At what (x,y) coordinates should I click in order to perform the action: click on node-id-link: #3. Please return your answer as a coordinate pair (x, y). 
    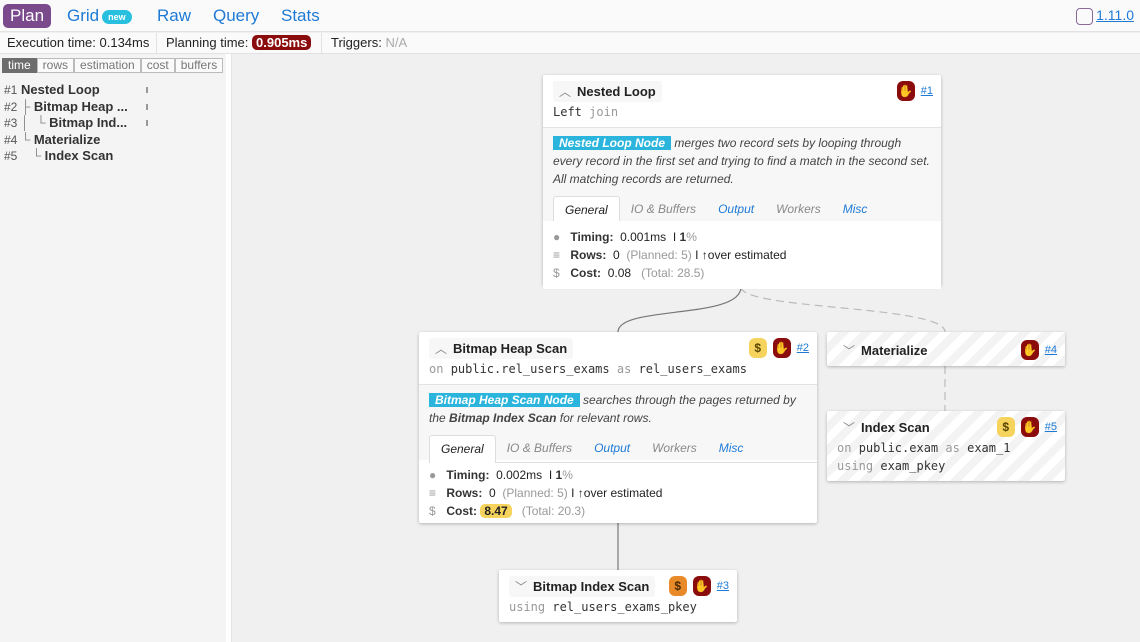
    Looking at the image, I should click on (722, 586).